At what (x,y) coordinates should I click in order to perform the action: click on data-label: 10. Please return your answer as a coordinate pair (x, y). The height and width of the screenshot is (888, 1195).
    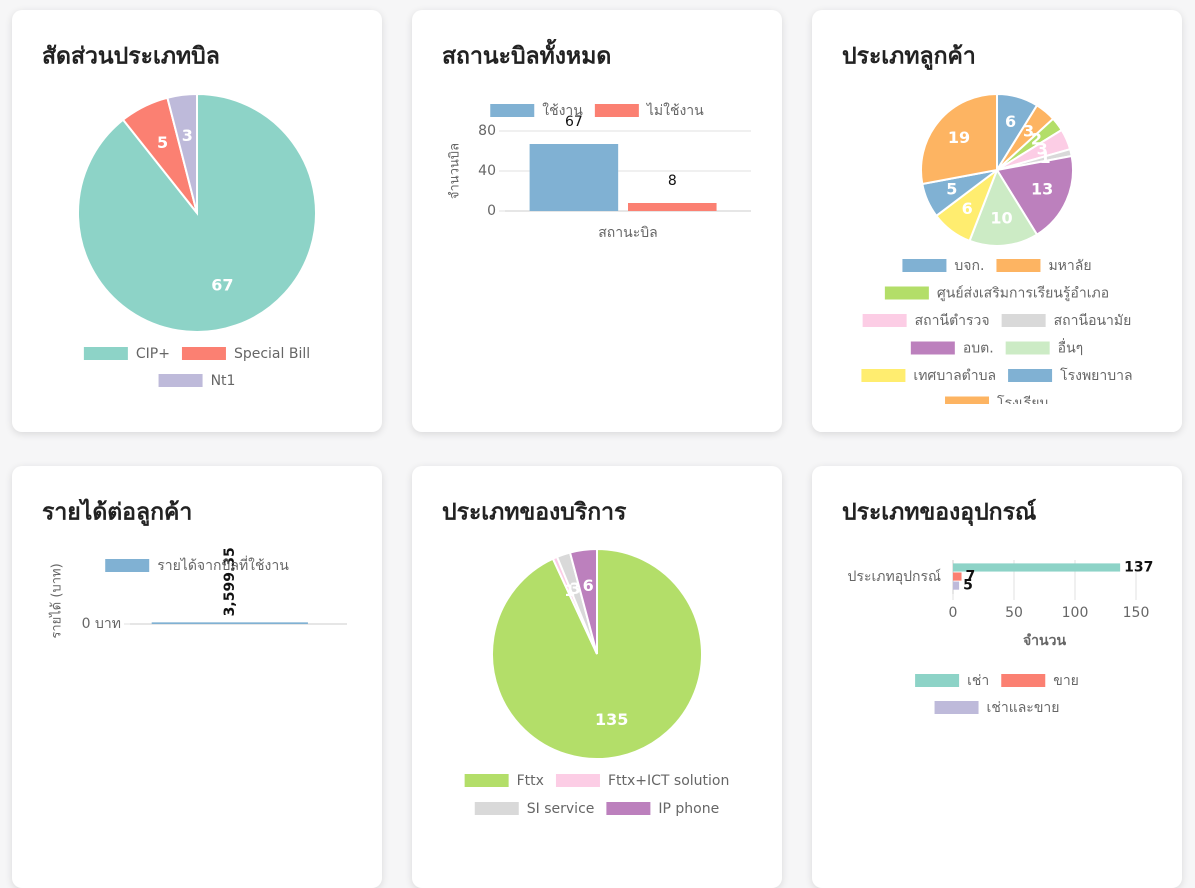
    Looking at the image, I should click on (1001, 218).